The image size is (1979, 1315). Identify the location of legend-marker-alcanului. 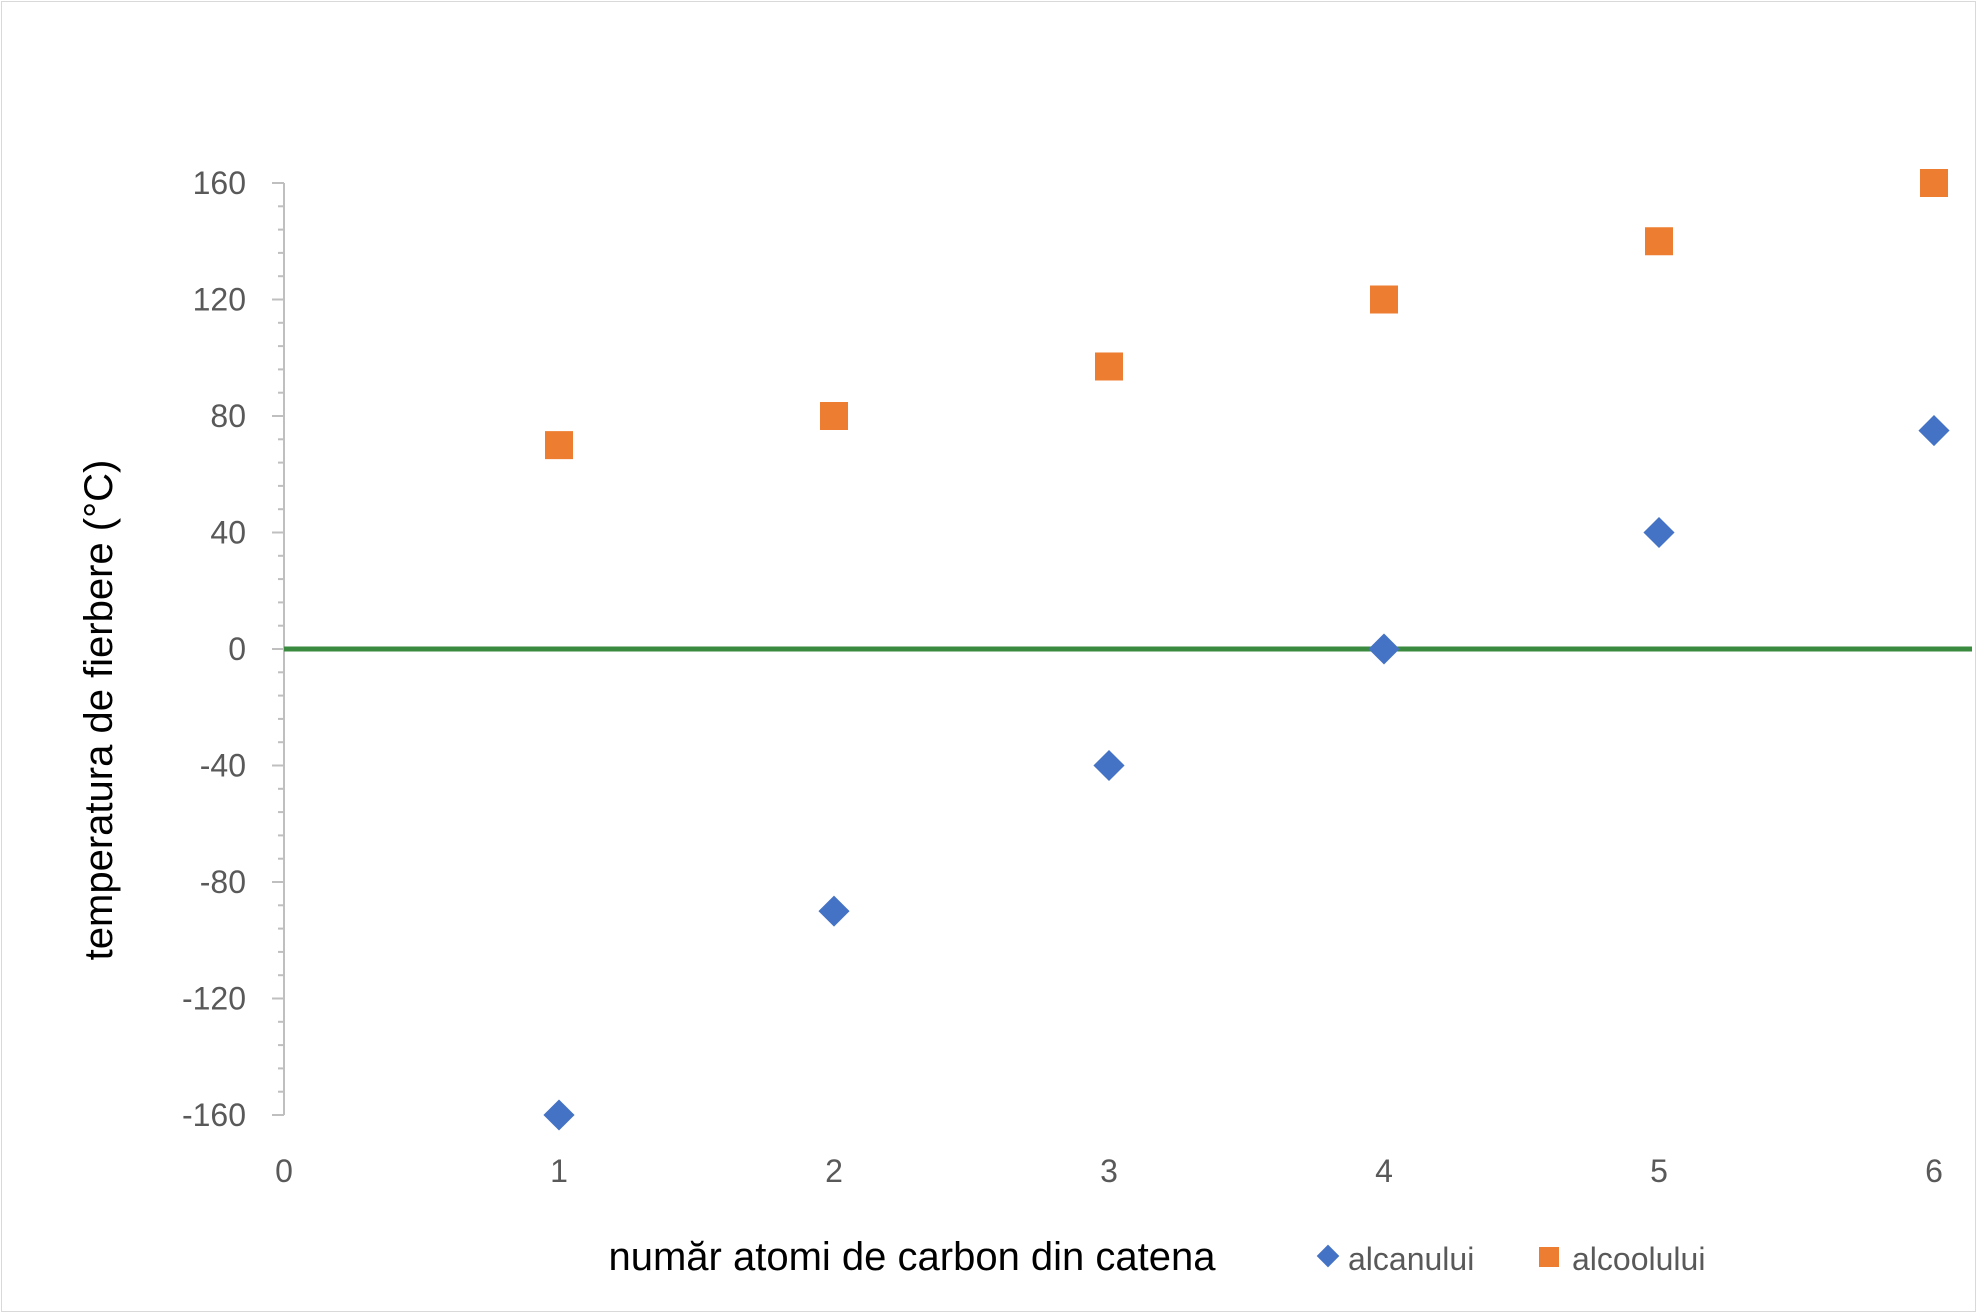
(1328, 1256).